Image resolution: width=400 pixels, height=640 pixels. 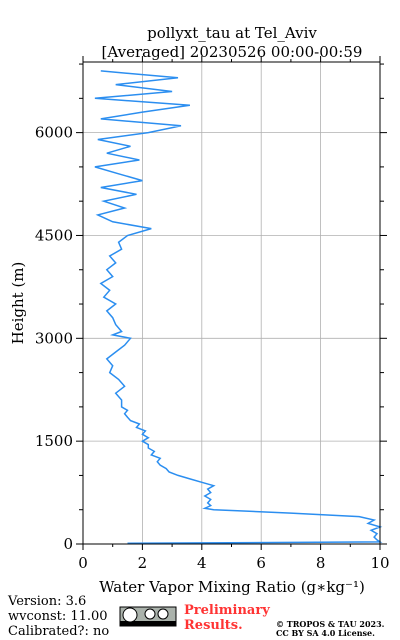 What do you see at coordinates (148, 616) in the screenshot?
I see `license-badge` at bounding box center [148, 616].